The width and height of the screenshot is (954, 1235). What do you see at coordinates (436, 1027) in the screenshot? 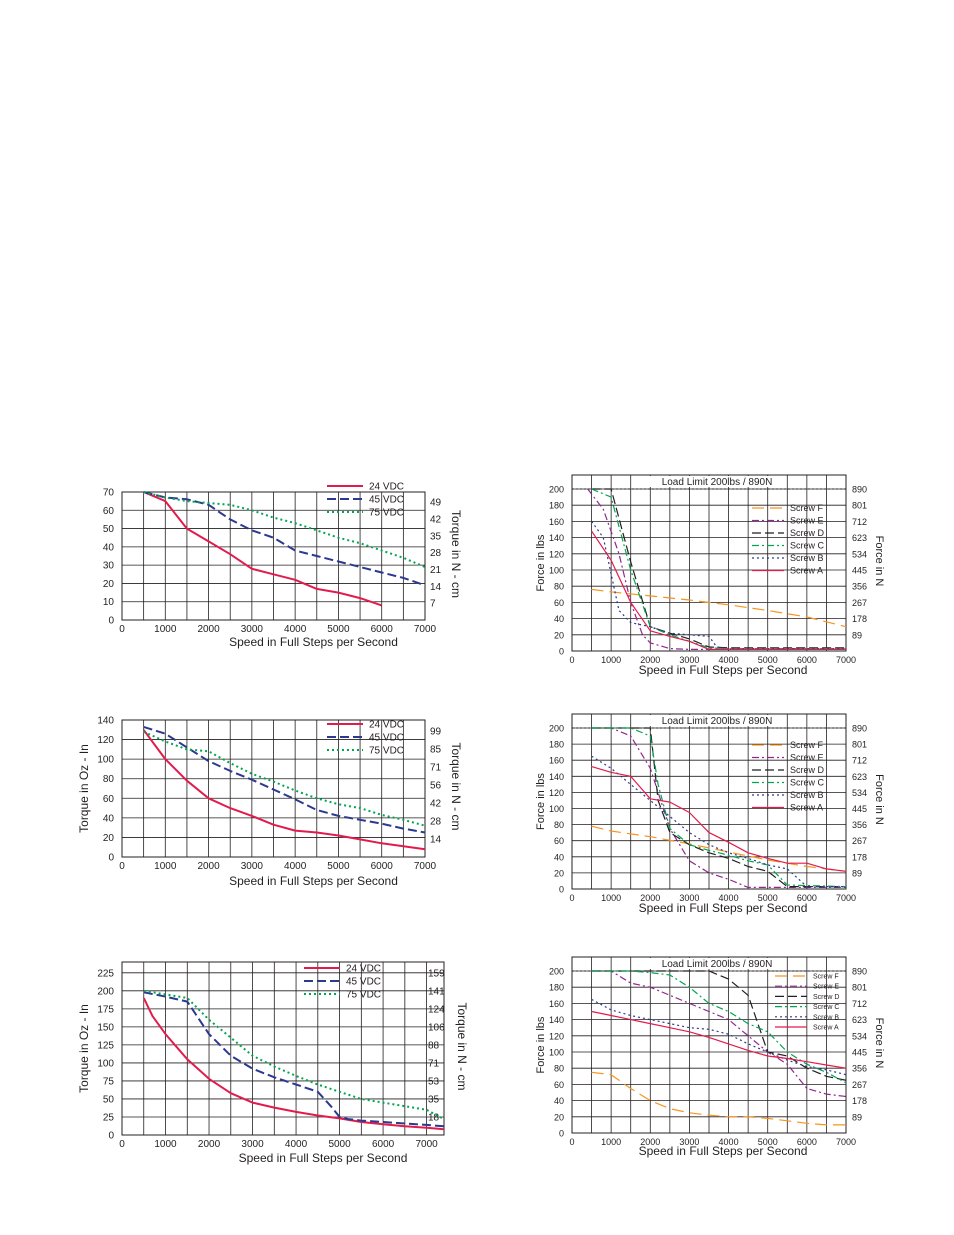
I see `y2-tick-label: 106` at bounding box center [436, 1027].